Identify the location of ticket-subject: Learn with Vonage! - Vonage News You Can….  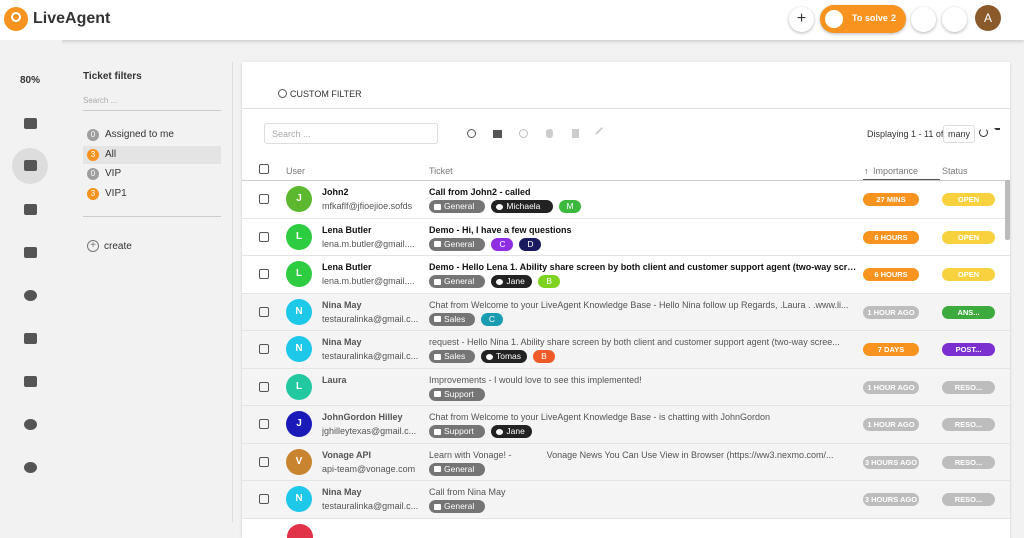
(631, 454).